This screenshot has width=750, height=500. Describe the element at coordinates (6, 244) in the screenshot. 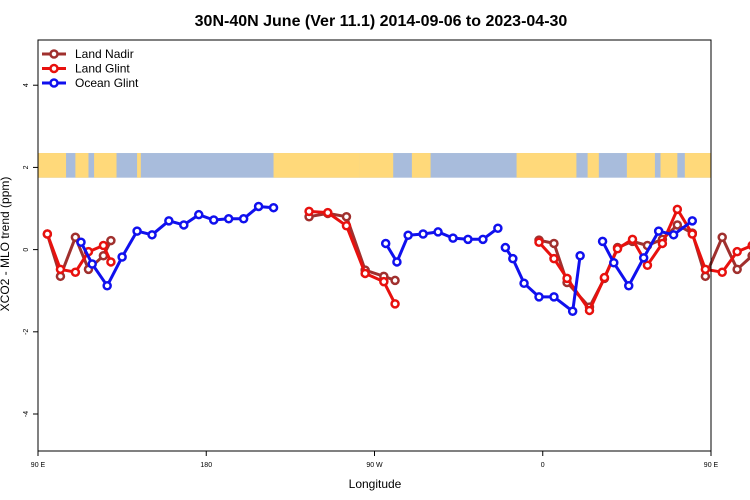

I see `y-axis-label: XCO2 - MLO trend (ppm)` at that location.